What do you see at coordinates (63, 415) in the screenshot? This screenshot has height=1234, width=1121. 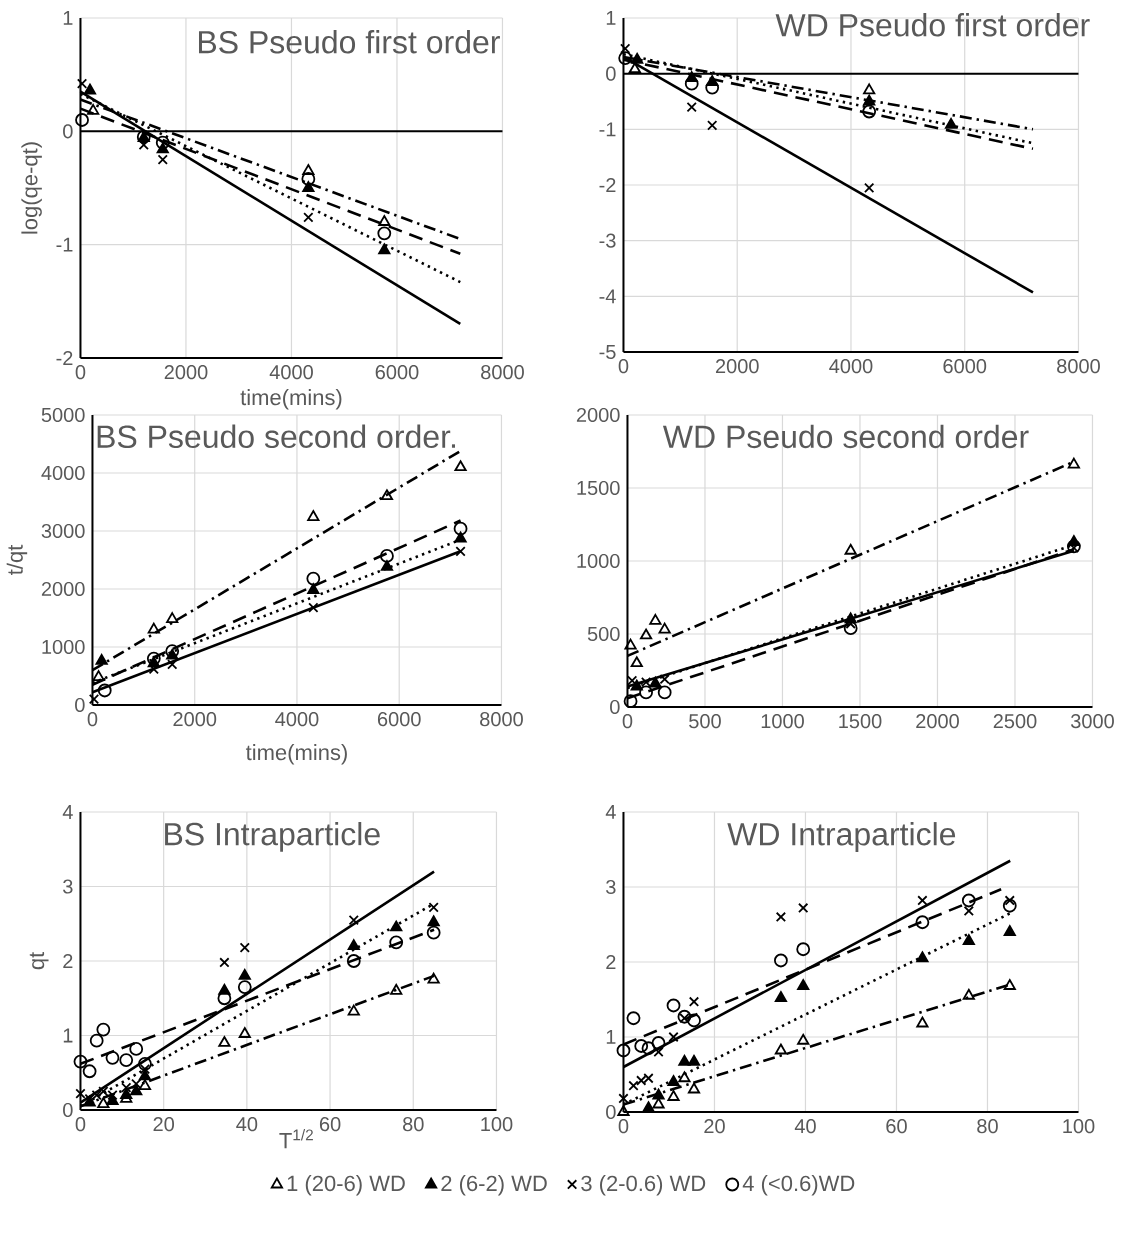 I see `y-tick-label: 5000` at bounding box center [63, 415].